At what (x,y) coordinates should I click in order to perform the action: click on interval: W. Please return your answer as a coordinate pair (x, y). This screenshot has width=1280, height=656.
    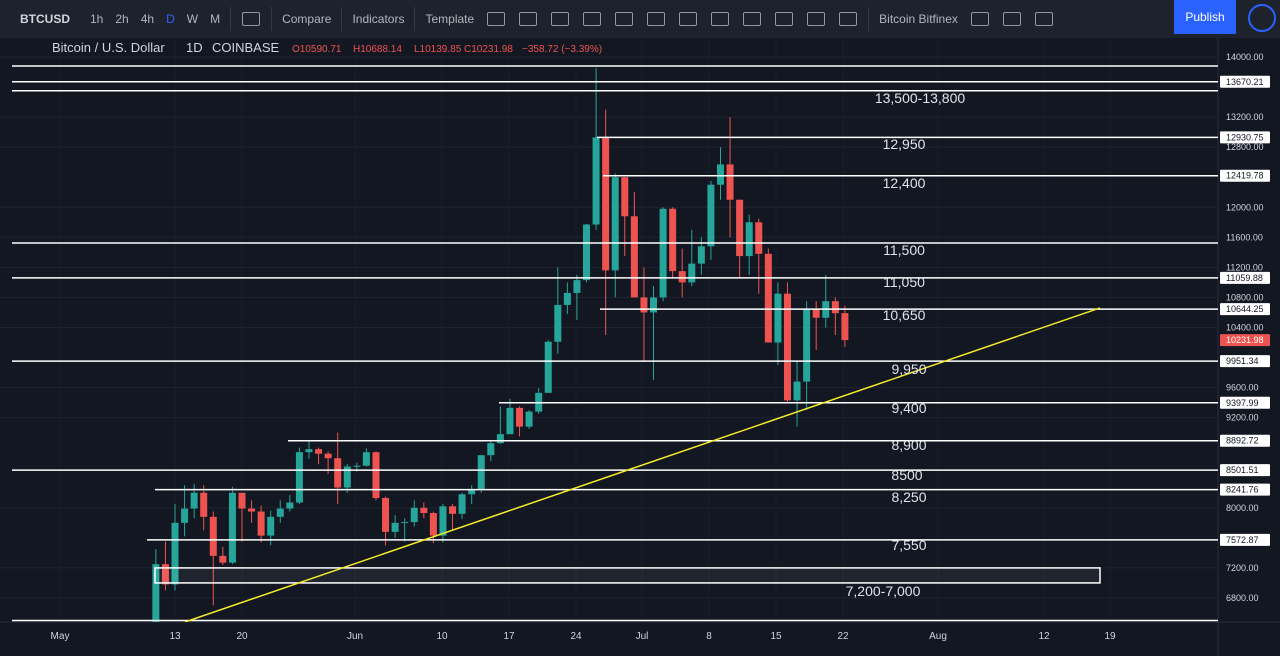
    Looking at the image, I should click on (192, 19).